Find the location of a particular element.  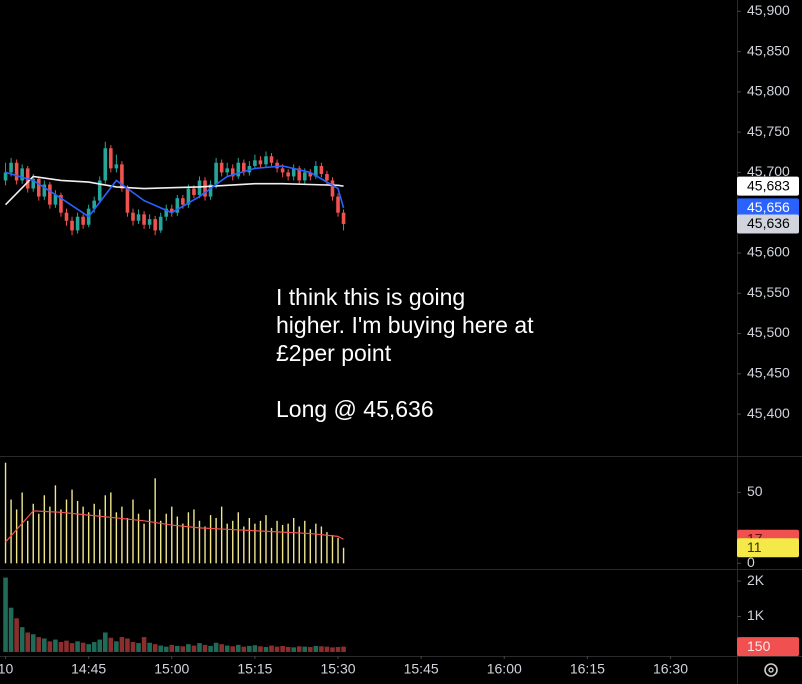

x-tick-label: 10 is located at coordinates (7, 669).